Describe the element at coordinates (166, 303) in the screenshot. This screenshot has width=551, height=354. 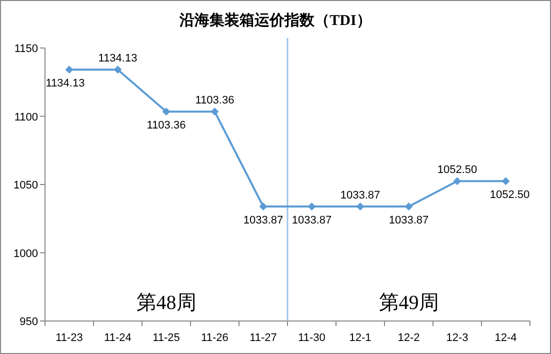
I see `annotation: 第48周` at that location.